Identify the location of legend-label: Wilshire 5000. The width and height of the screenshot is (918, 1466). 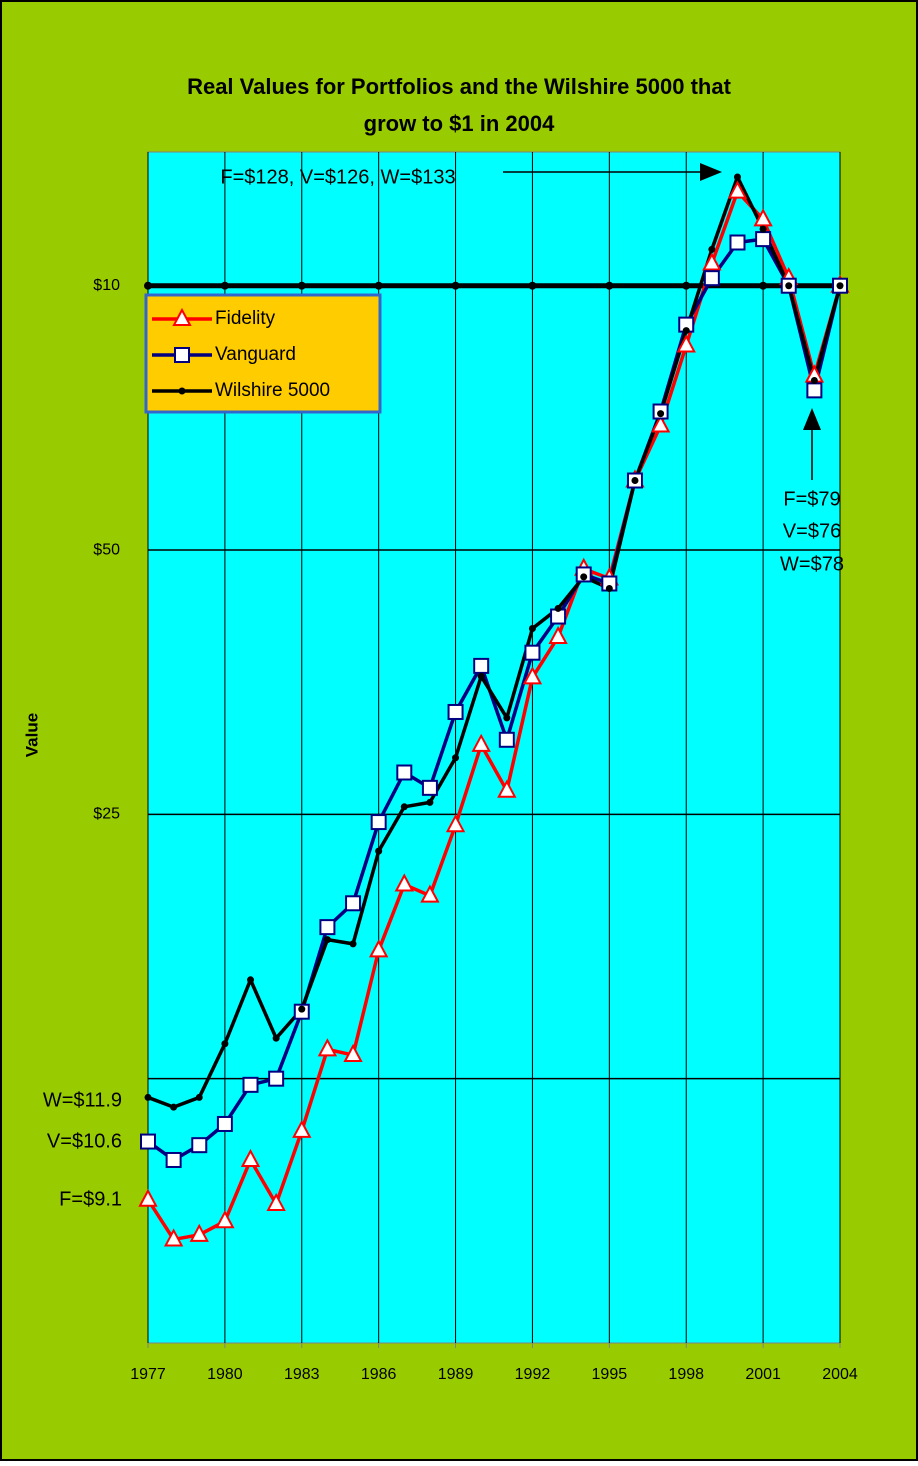
(272, 390).